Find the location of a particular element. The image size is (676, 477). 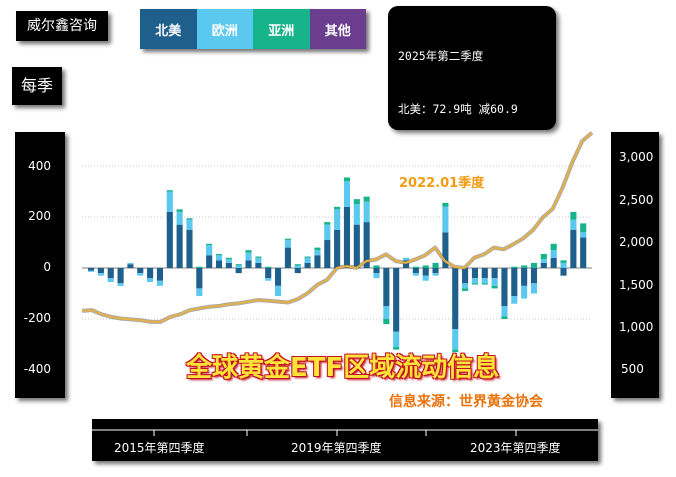

legend: 北美 欧洲 亚洲 其他 is located at coordinates (253, 29).